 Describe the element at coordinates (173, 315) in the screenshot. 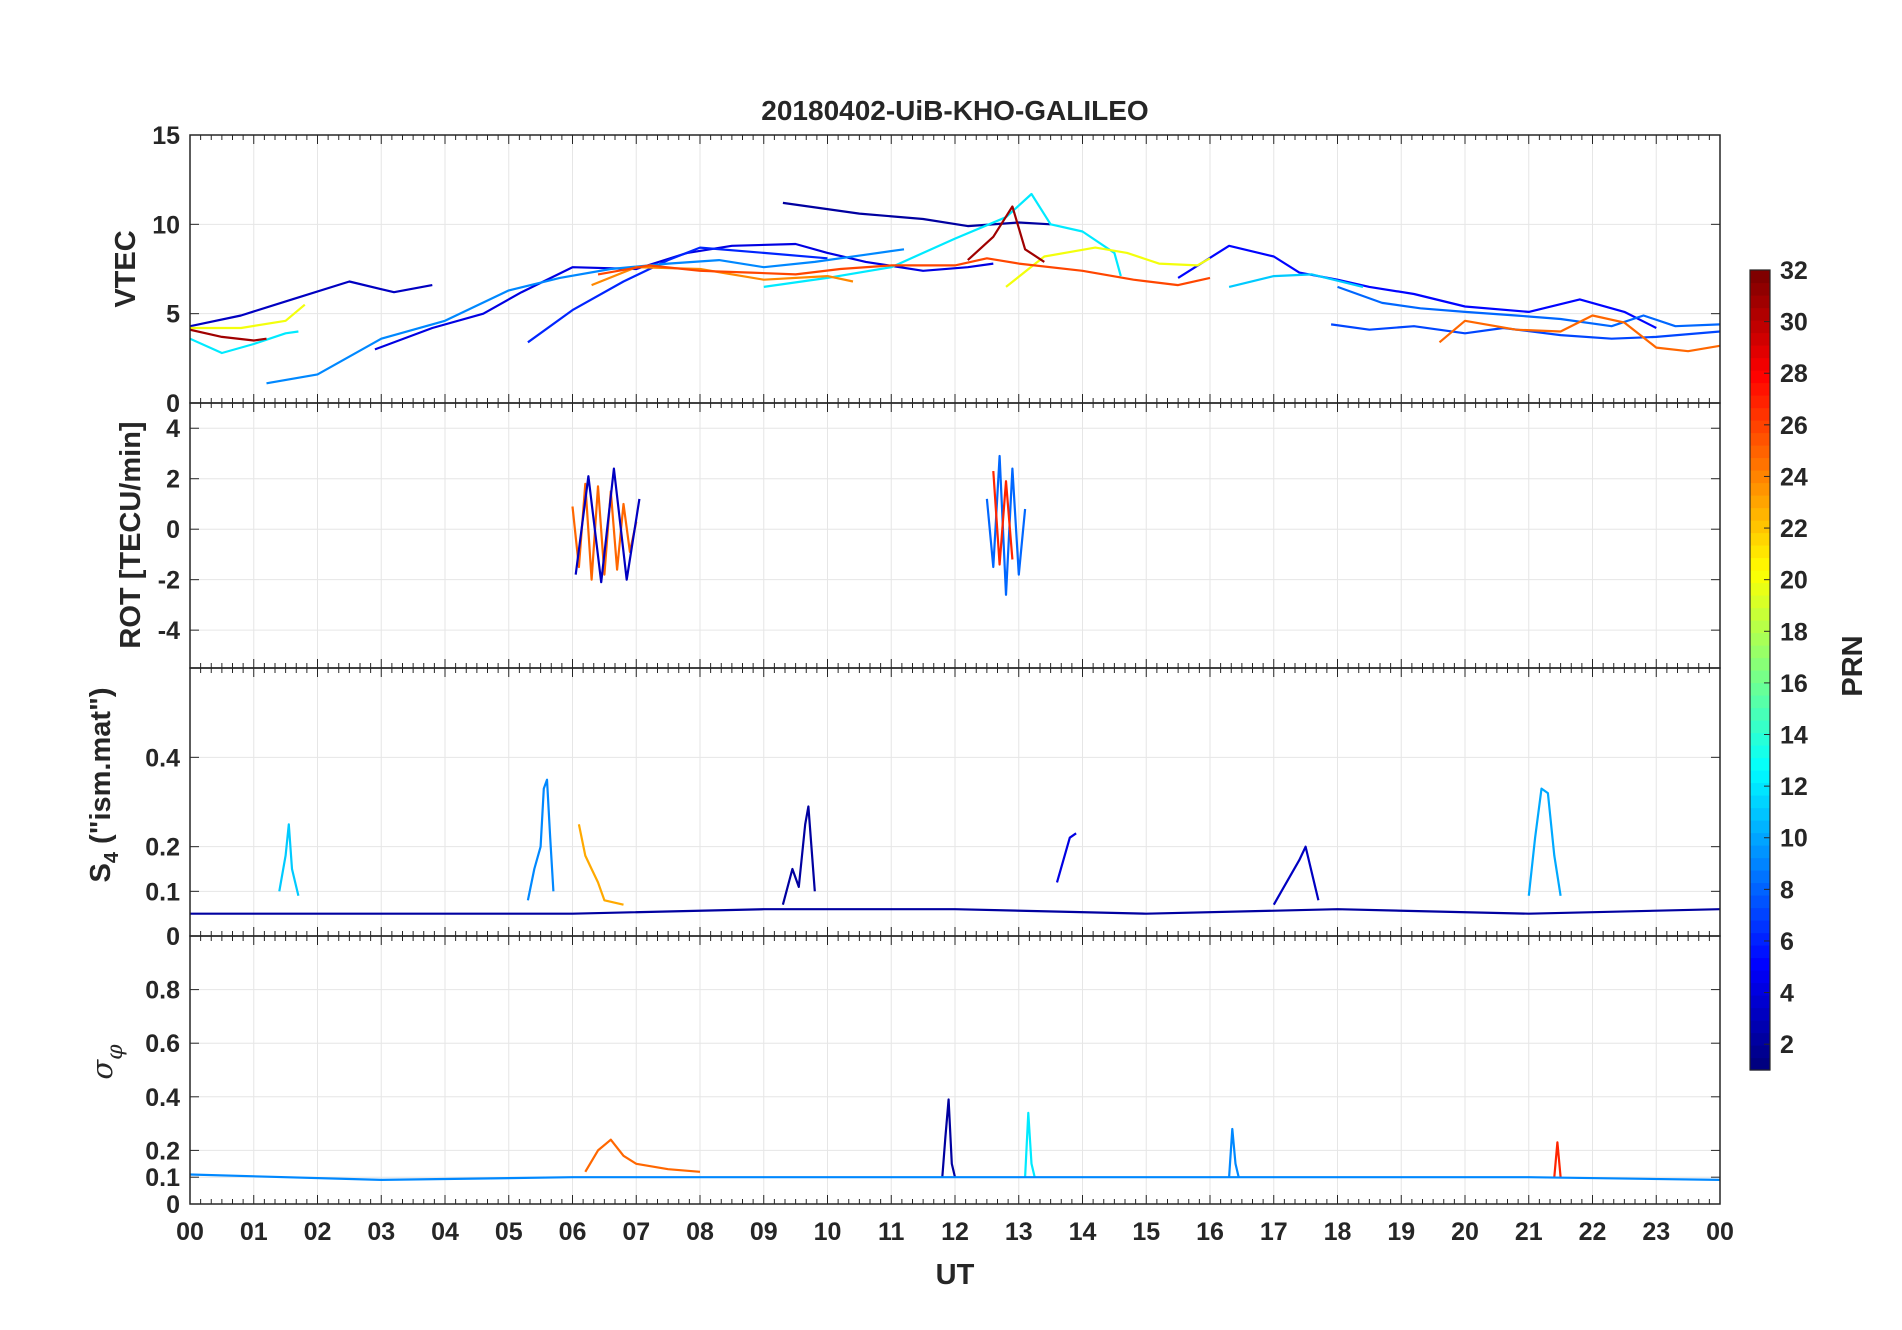

I see `vtec-y-tick-label: 5` at that location.